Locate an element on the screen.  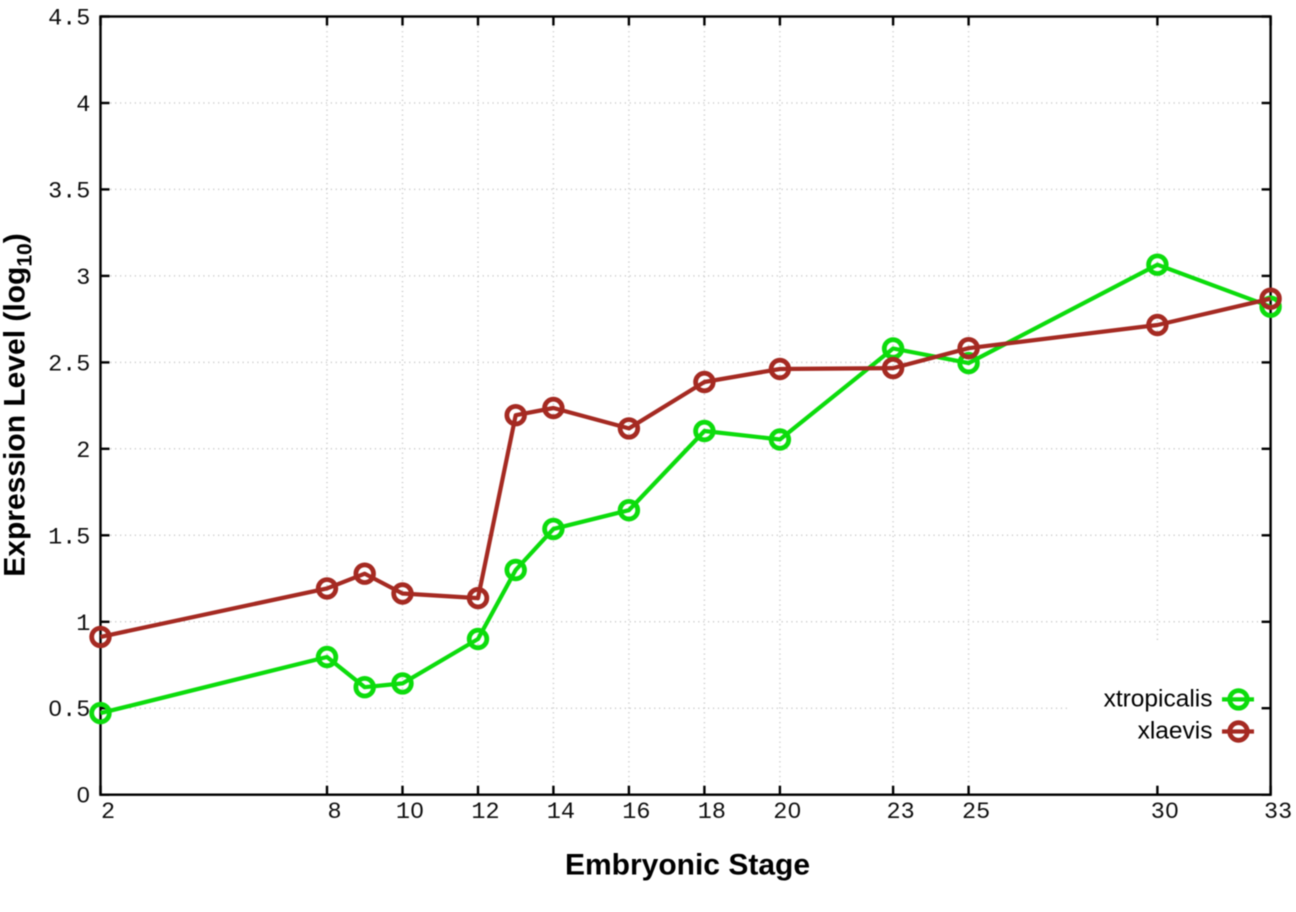
svg-text: 14 is located at coordinates (561, 812).